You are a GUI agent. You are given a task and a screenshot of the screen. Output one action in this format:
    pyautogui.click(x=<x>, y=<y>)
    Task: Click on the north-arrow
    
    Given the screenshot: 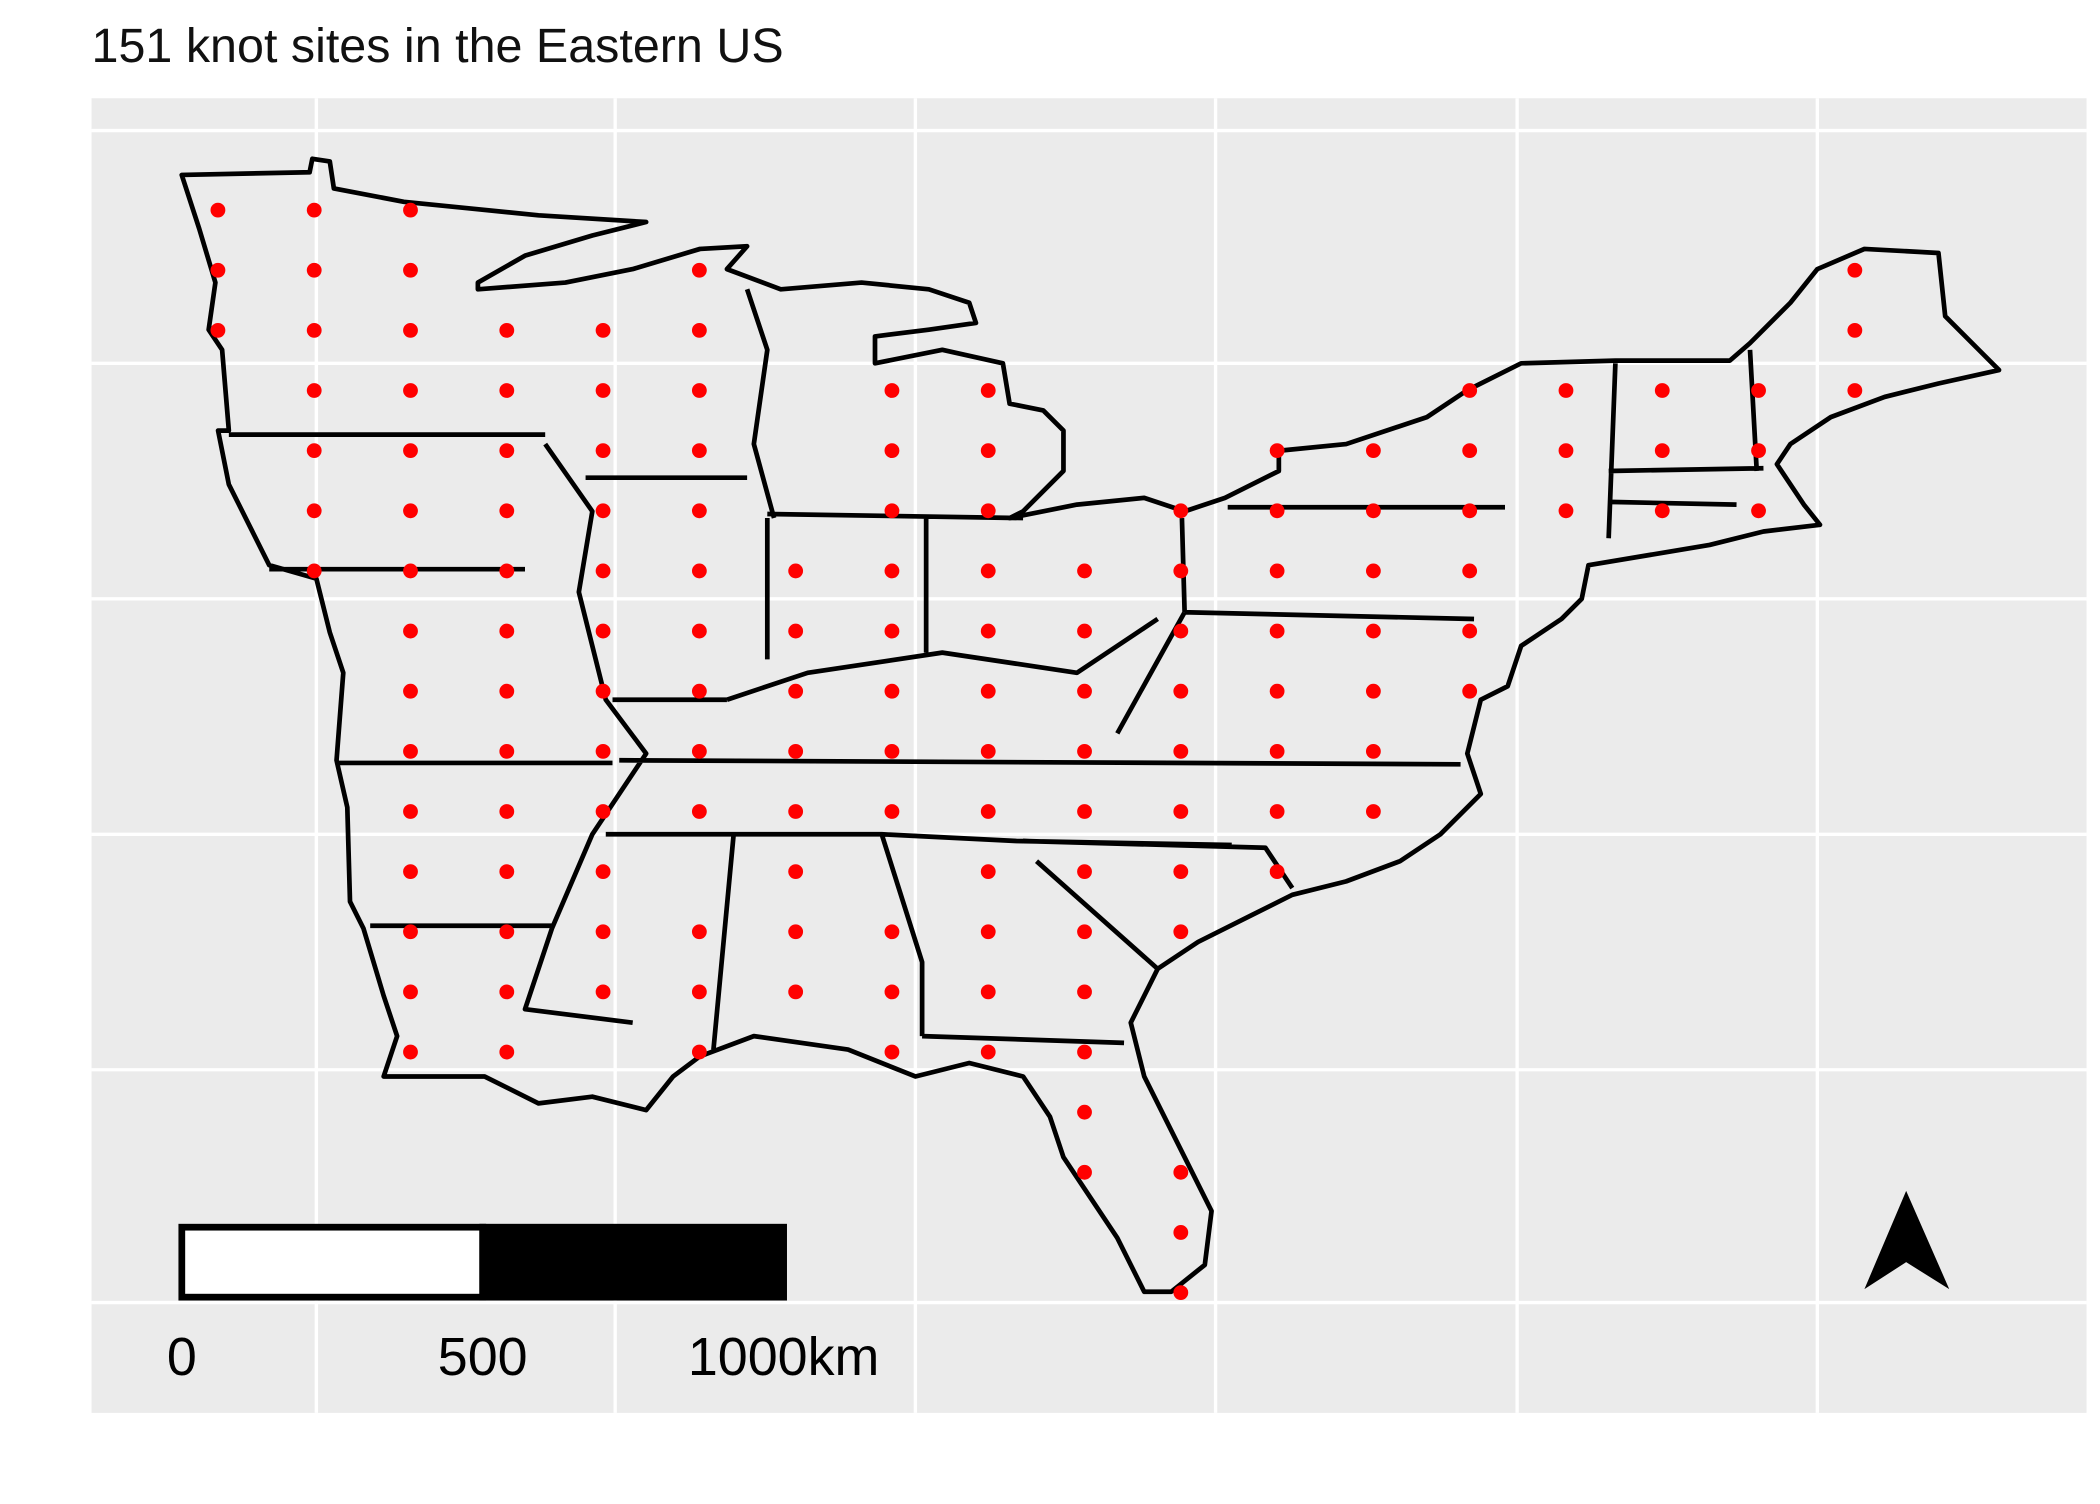 What is the action you would take?
    pyautogui.click(x=1907, y=1240)
    